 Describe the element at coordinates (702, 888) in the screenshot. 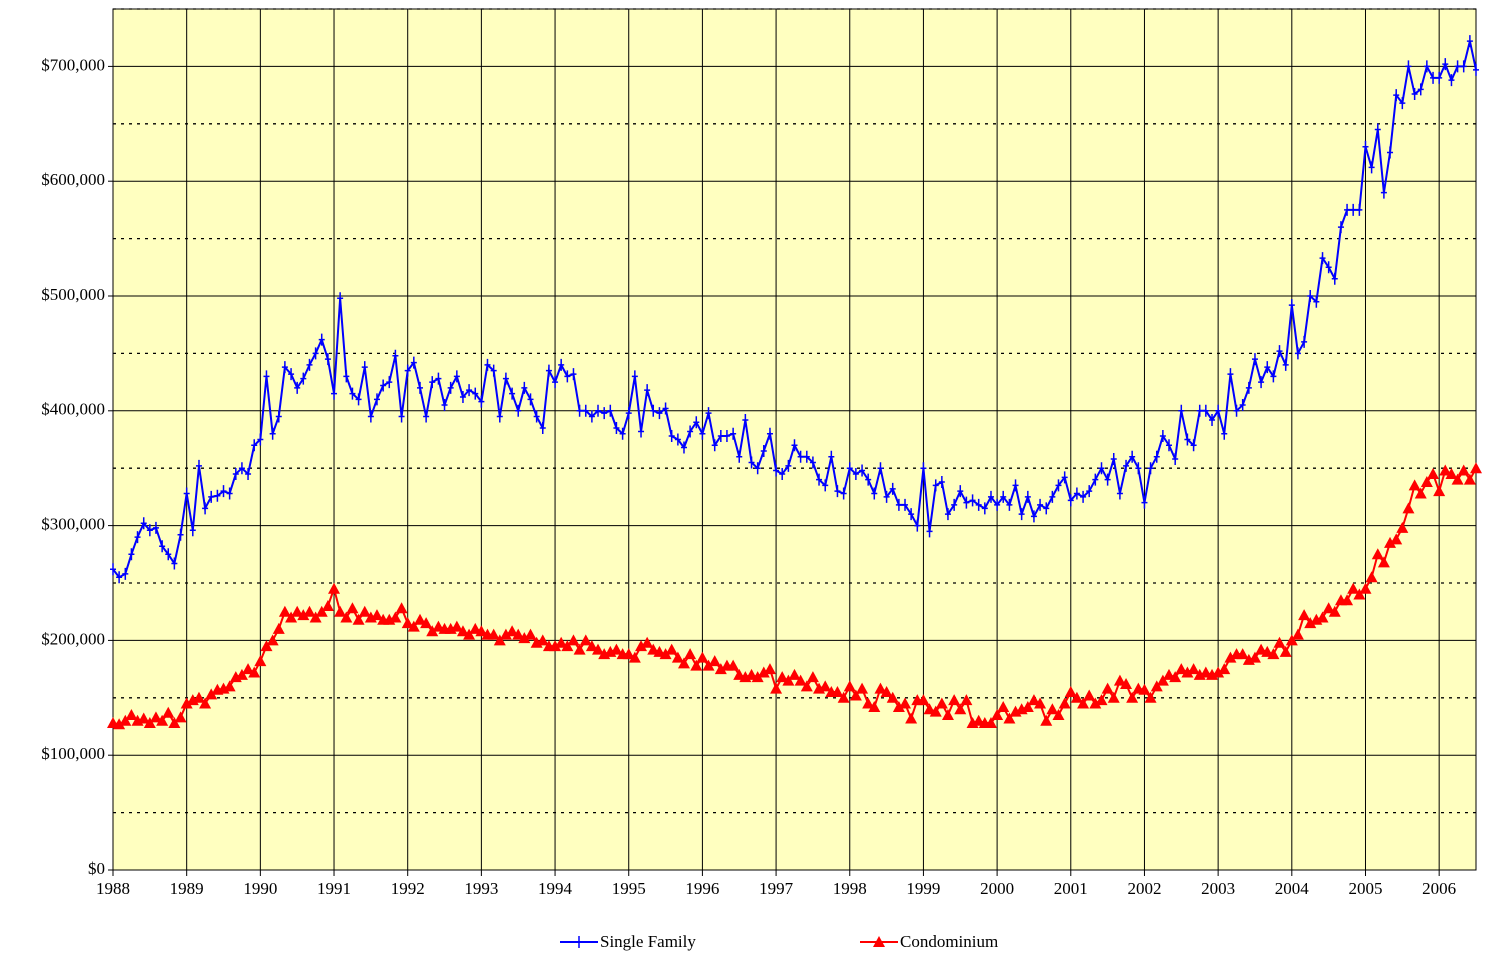

I see `x-tick-label: 1996` at that location.